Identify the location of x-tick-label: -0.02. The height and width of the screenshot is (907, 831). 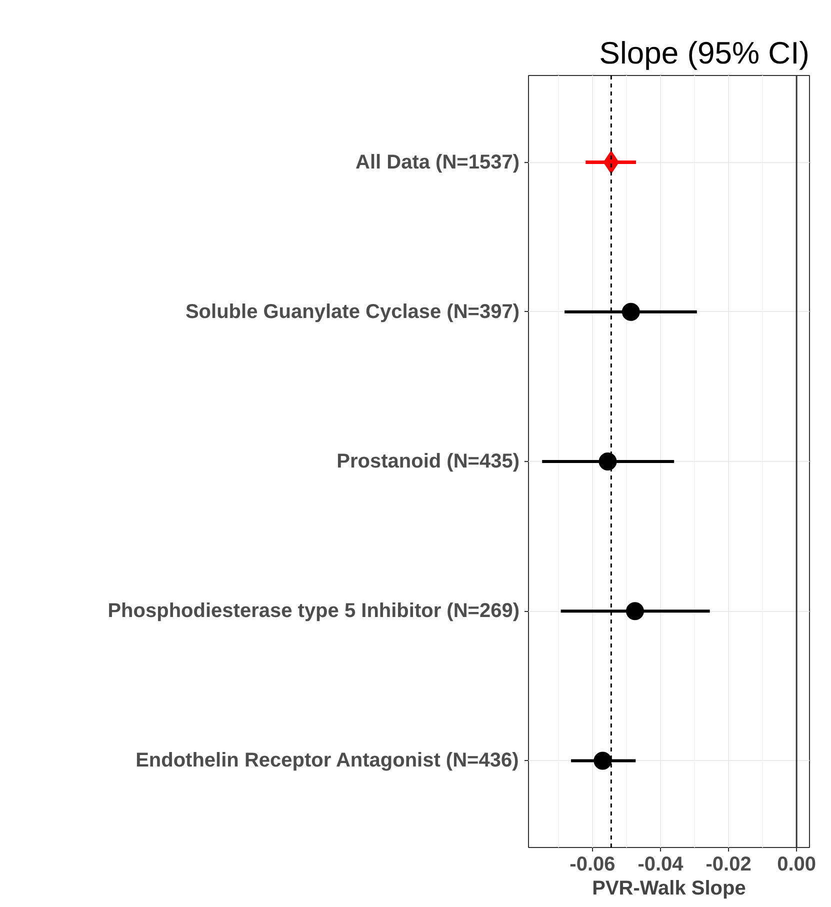
(729, 865).